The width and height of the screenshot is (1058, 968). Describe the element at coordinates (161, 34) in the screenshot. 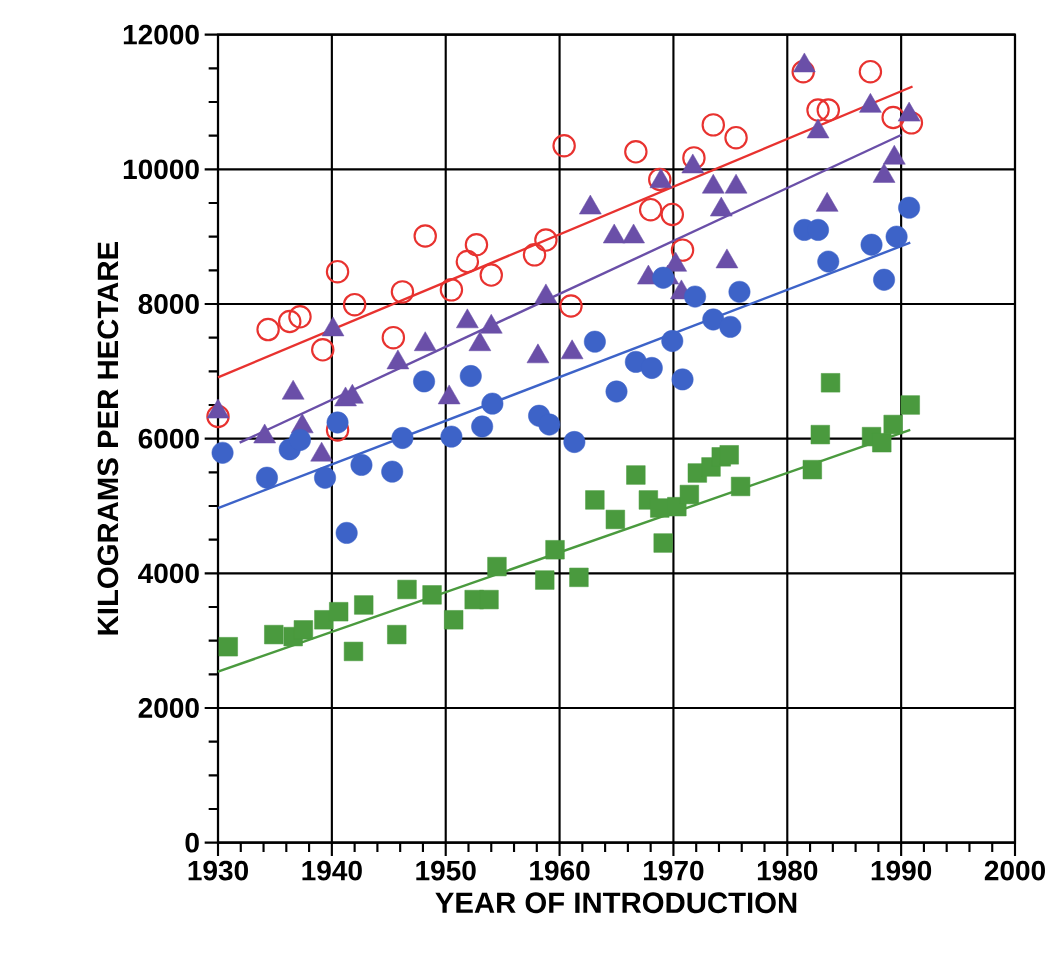

I see `y-tick-label: 12000` at that location.